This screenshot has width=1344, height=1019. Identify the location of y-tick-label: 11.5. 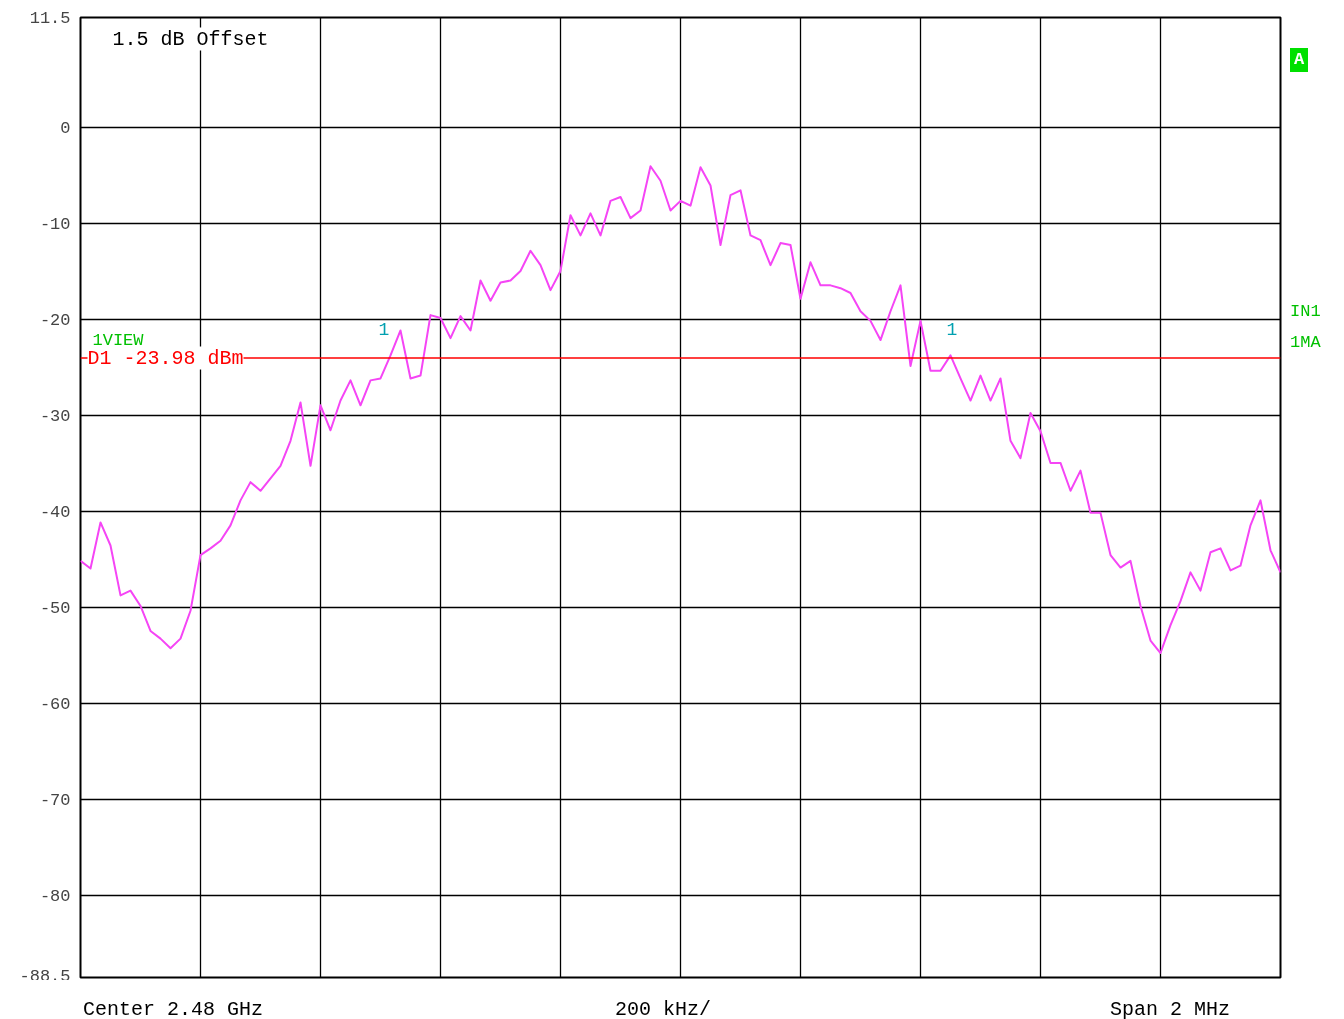
(50, 18).